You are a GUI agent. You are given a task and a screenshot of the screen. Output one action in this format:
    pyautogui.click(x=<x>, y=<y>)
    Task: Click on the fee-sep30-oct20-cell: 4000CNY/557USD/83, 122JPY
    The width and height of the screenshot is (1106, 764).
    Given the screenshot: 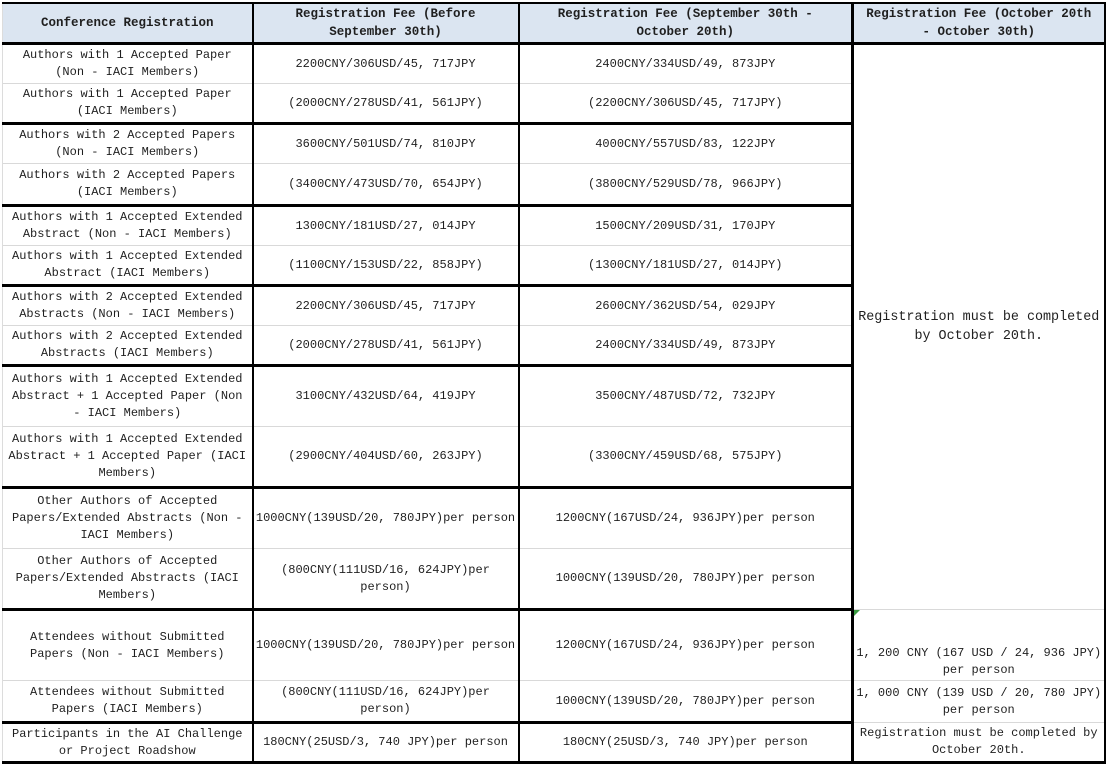 What is the action you would take?
    pyautogui.click(x=685, y=143)
    